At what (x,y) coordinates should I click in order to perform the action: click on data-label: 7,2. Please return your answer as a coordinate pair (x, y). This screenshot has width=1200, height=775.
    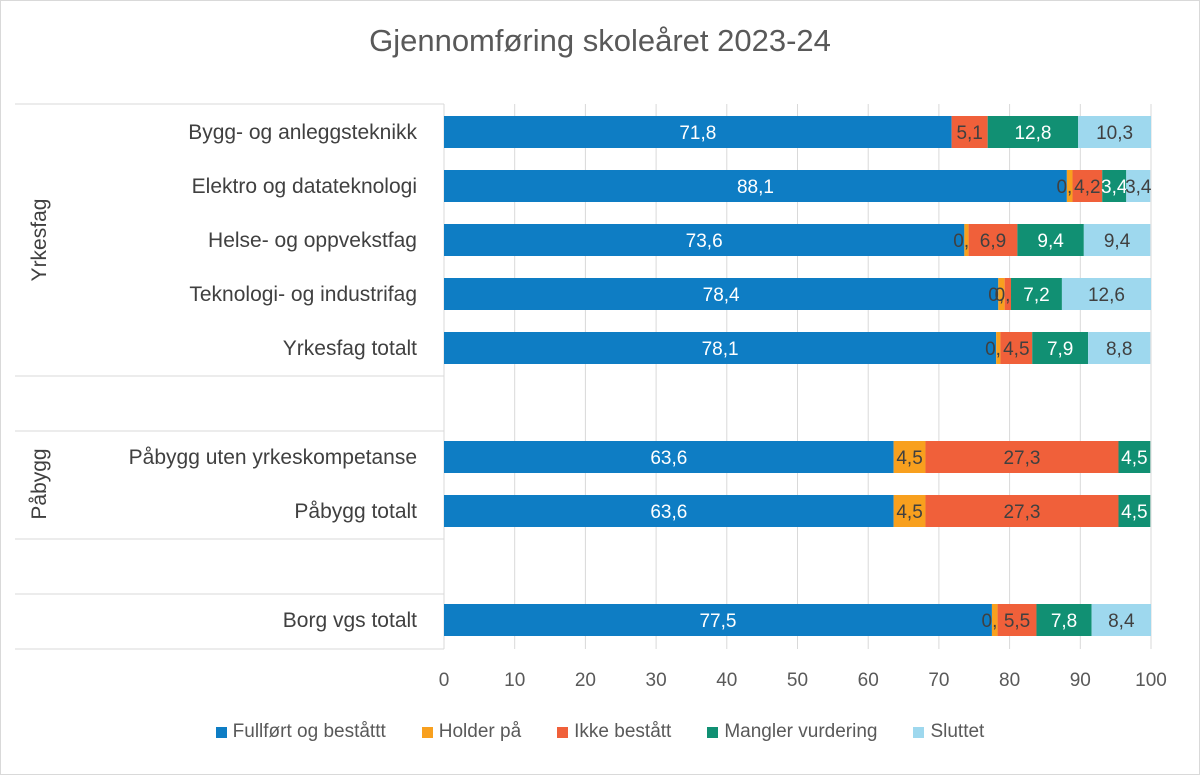
    Looking at the image, I should click on (1036, 295).